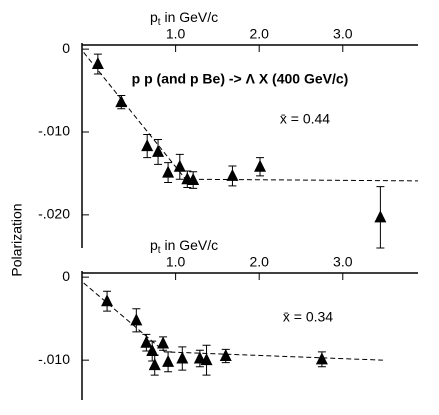 The image size is (439, 415). I want to click on fit-line, so click(233, 321).